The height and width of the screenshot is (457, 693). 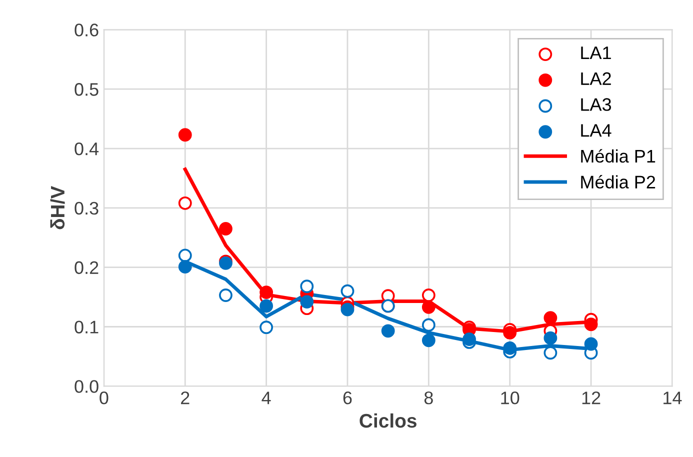 I want to click on x-tick-label: 14, so click(x=673, y=398).